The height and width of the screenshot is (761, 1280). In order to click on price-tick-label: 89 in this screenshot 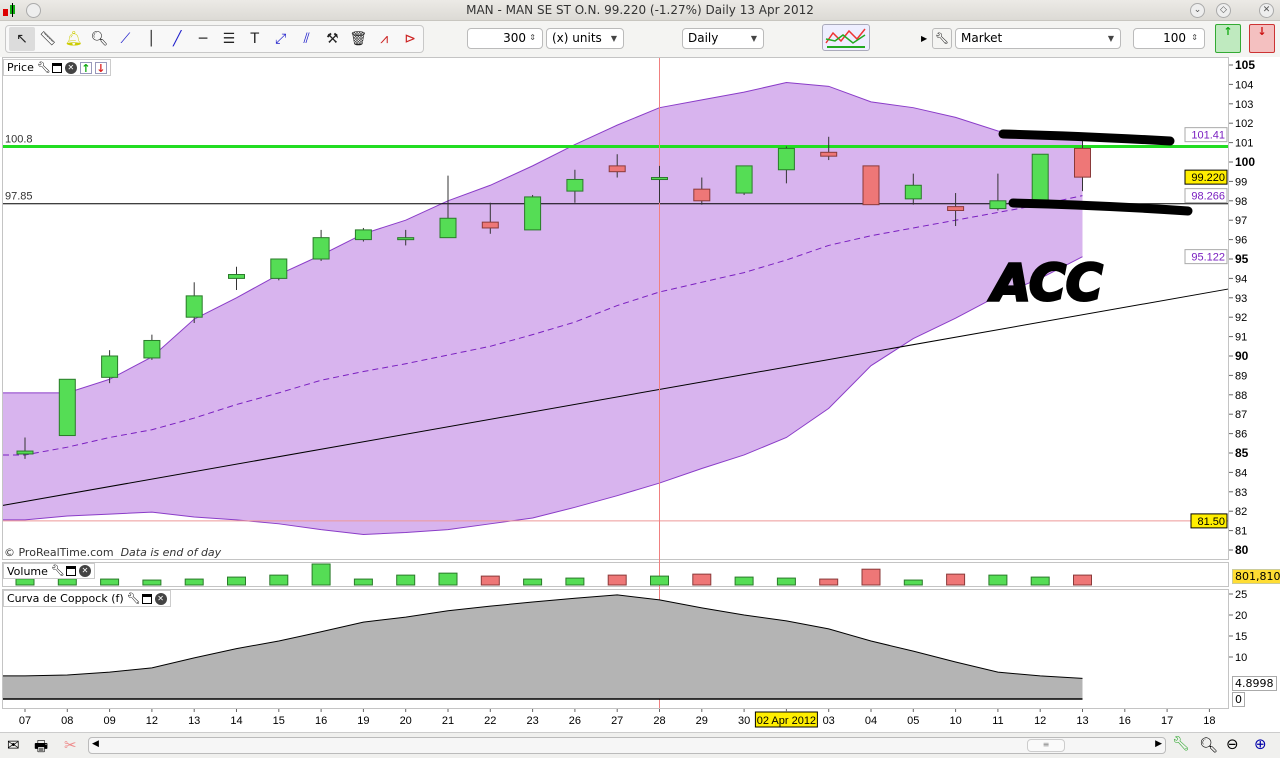, I will do `click(1241, 376)`.